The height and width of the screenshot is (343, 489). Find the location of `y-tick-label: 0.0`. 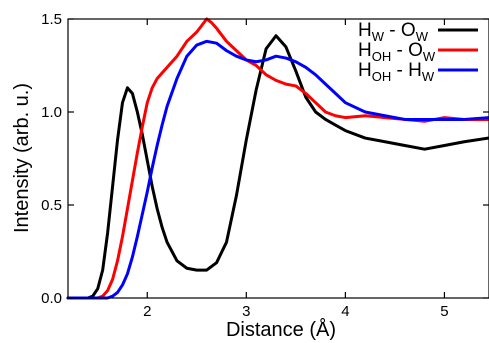

y-tick-label: 0.0 is located at coordinates (51, 298).